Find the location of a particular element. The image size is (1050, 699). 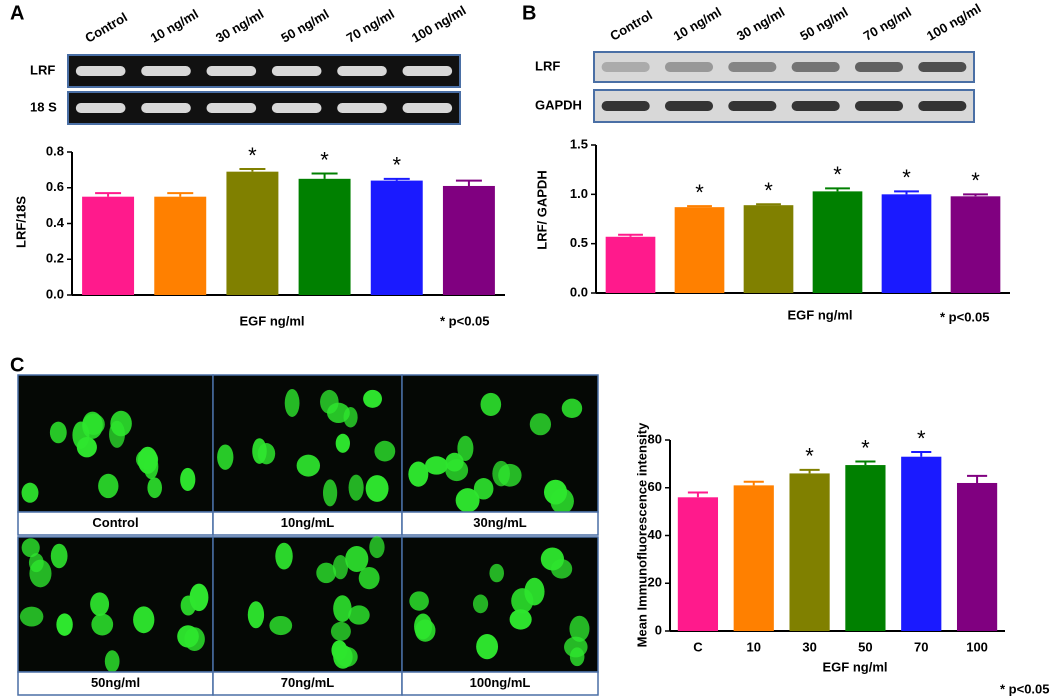

x-tick-label: 70 is located at coordinates (921, 646).